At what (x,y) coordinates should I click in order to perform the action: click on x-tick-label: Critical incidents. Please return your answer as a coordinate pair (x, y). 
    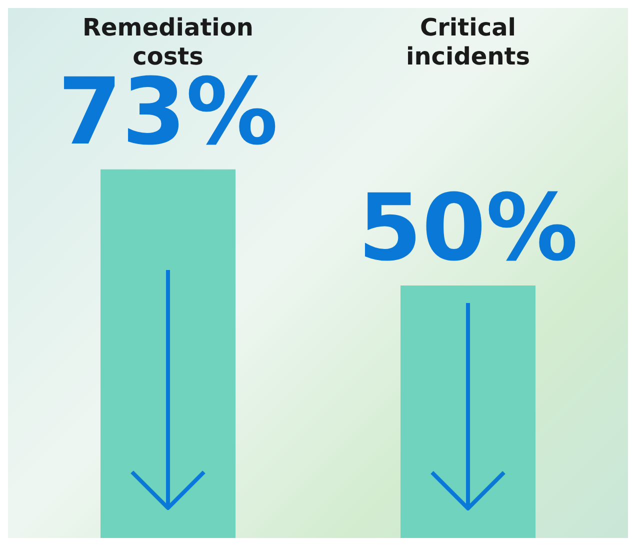
    Looking at the image, I should click on (468, 42).